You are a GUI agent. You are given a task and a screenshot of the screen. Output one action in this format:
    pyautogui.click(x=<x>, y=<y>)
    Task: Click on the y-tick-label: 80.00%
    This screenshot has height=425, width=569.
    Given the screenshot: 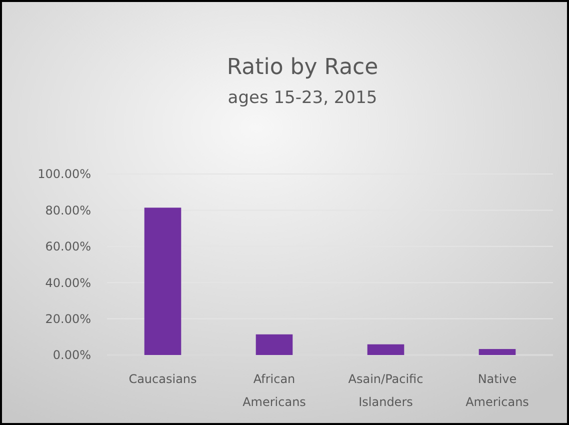 What is the action you would take?
    pyautogui.click(x=68, y=210)
    